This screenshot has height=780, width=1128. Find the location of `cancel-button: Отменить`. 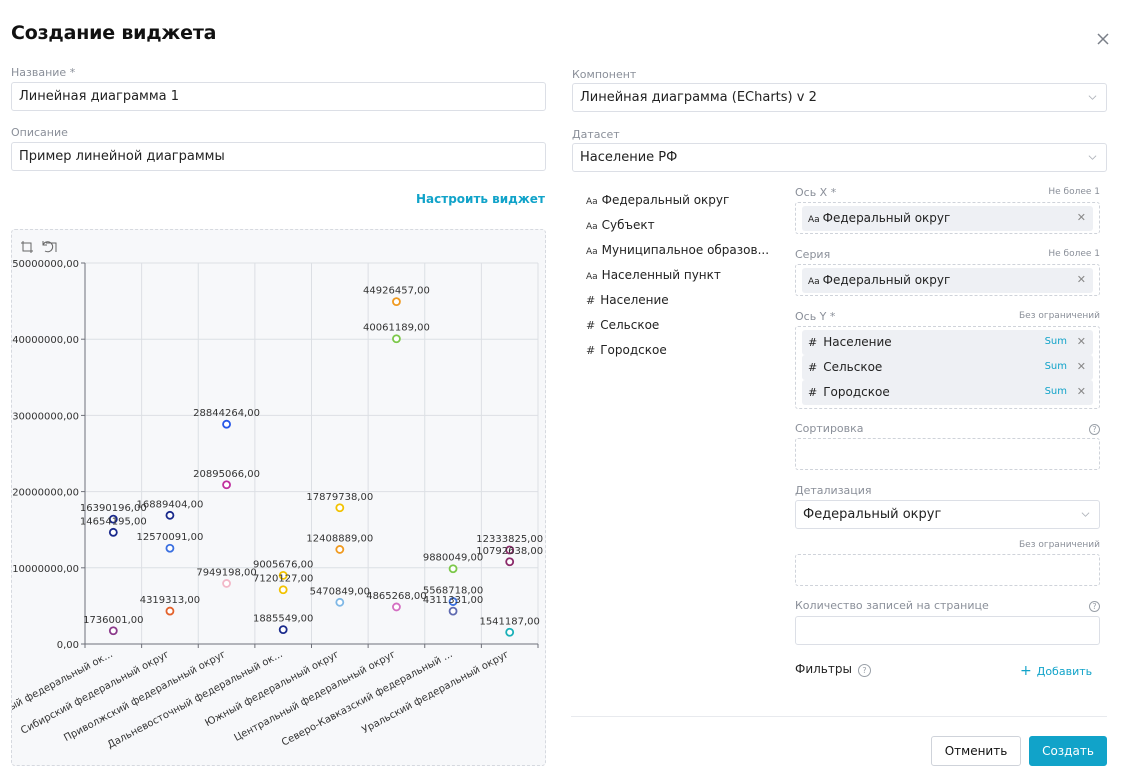

cancel-button: Отменить is located at coordinates (976, 751).